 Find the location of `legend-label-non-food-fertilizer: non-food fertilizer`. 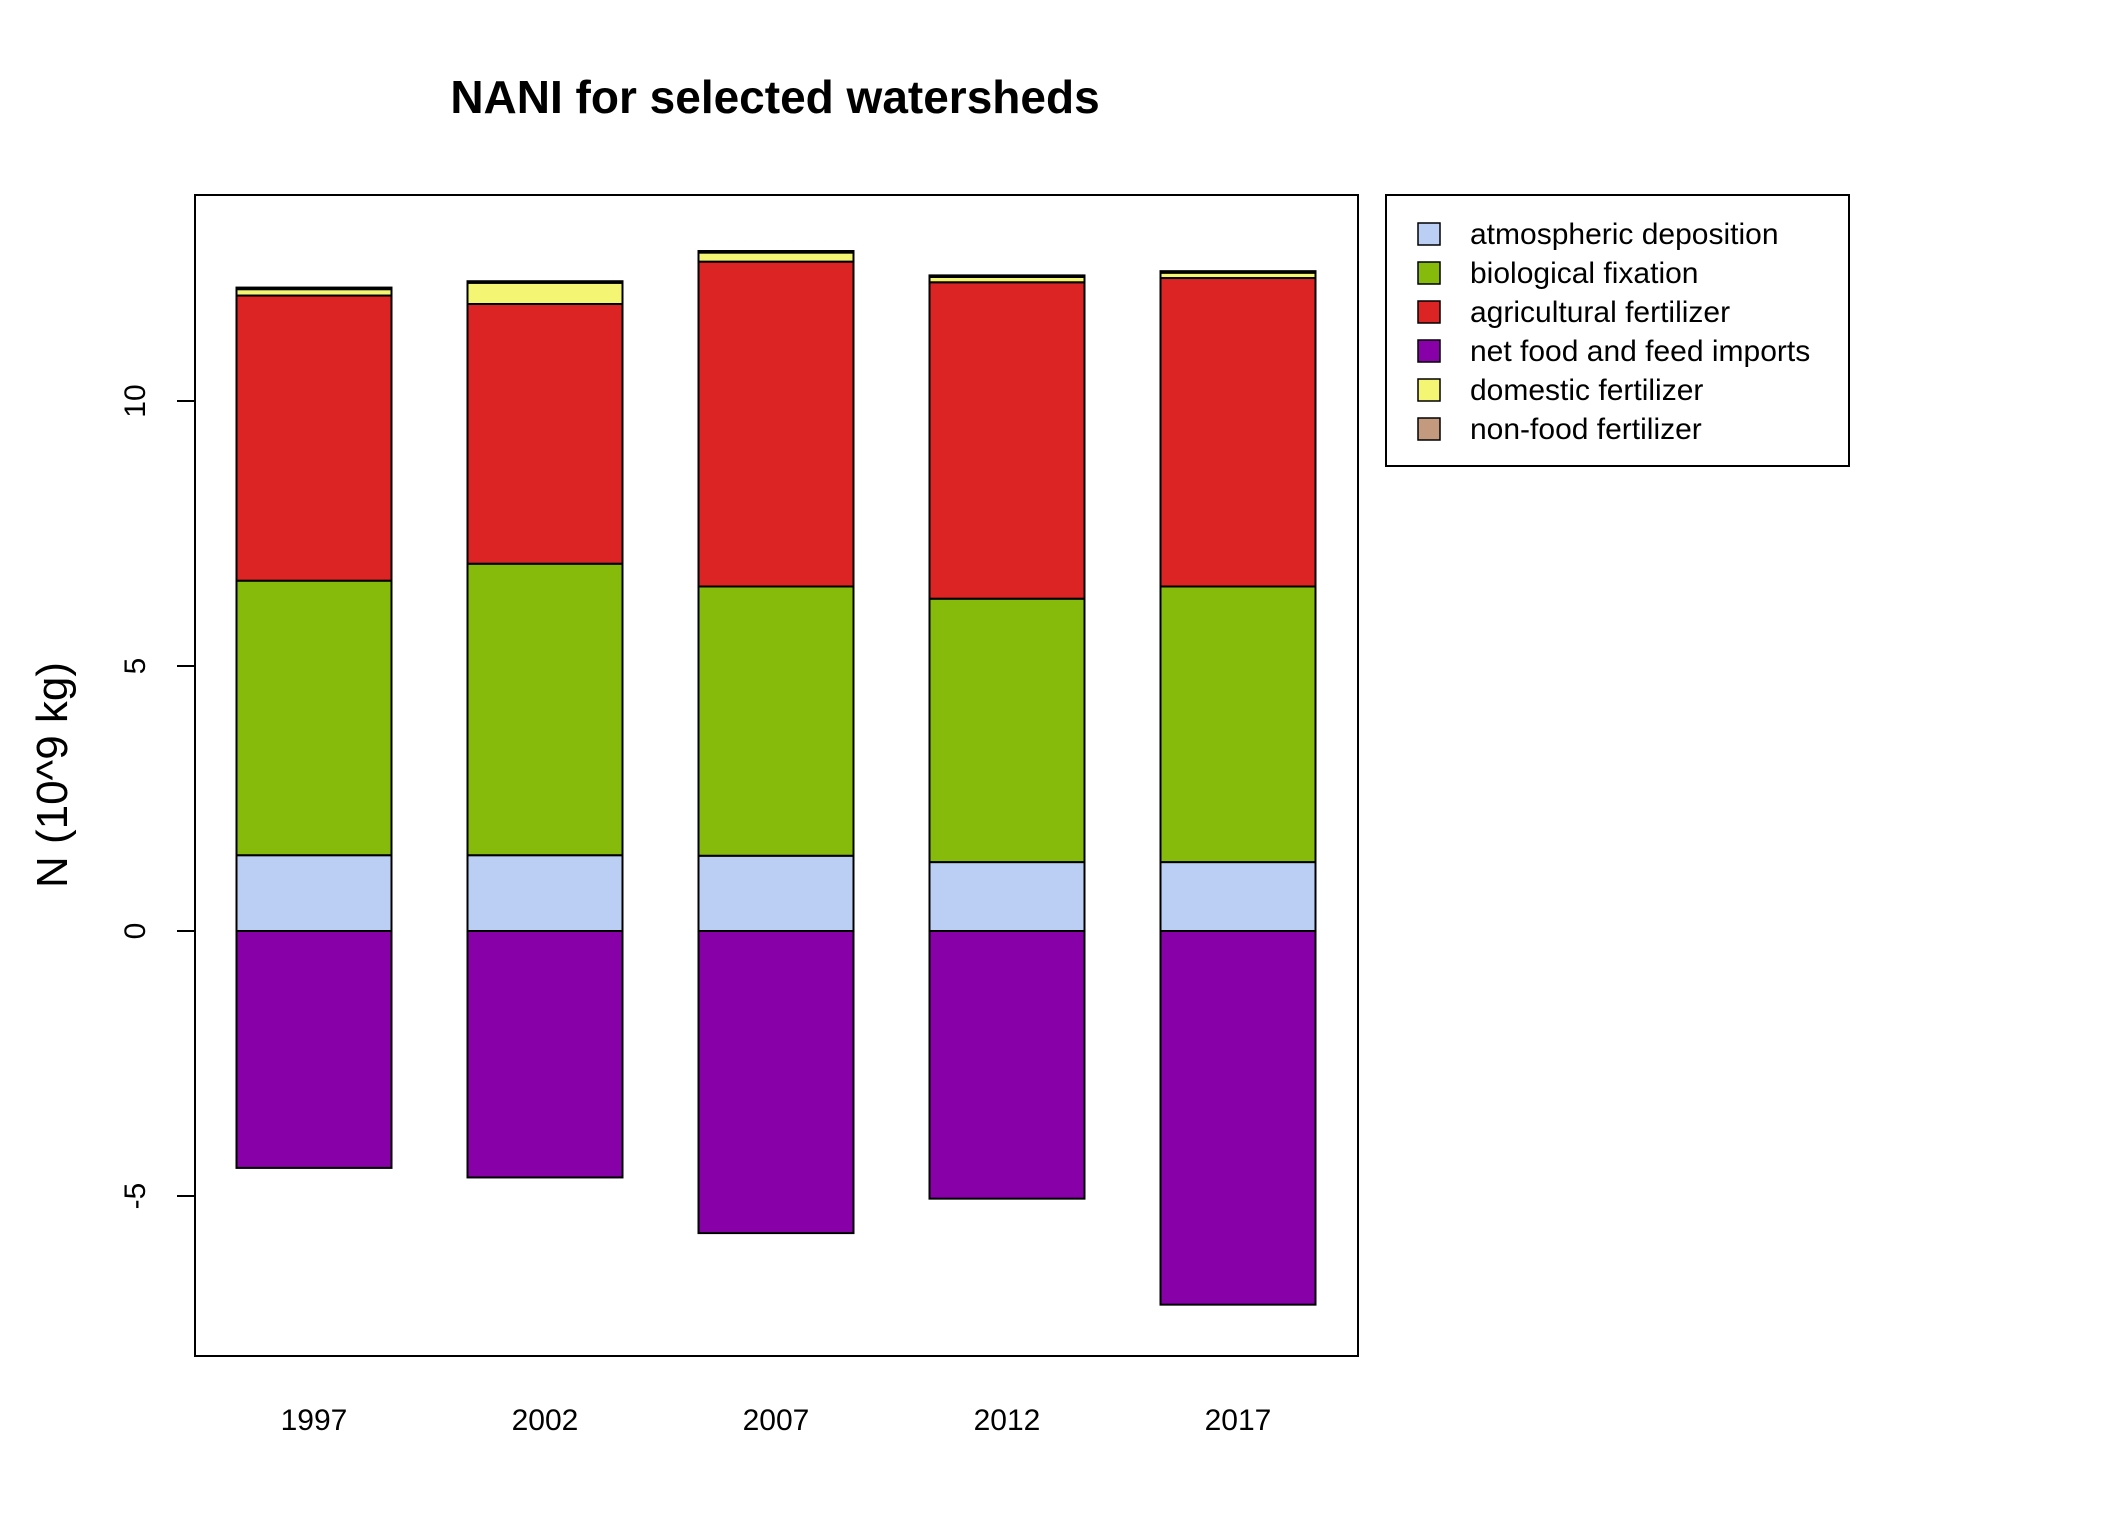

legend-label-non-food-fertilizer: non-food fertilizer is located at coordinates (1586, 429).